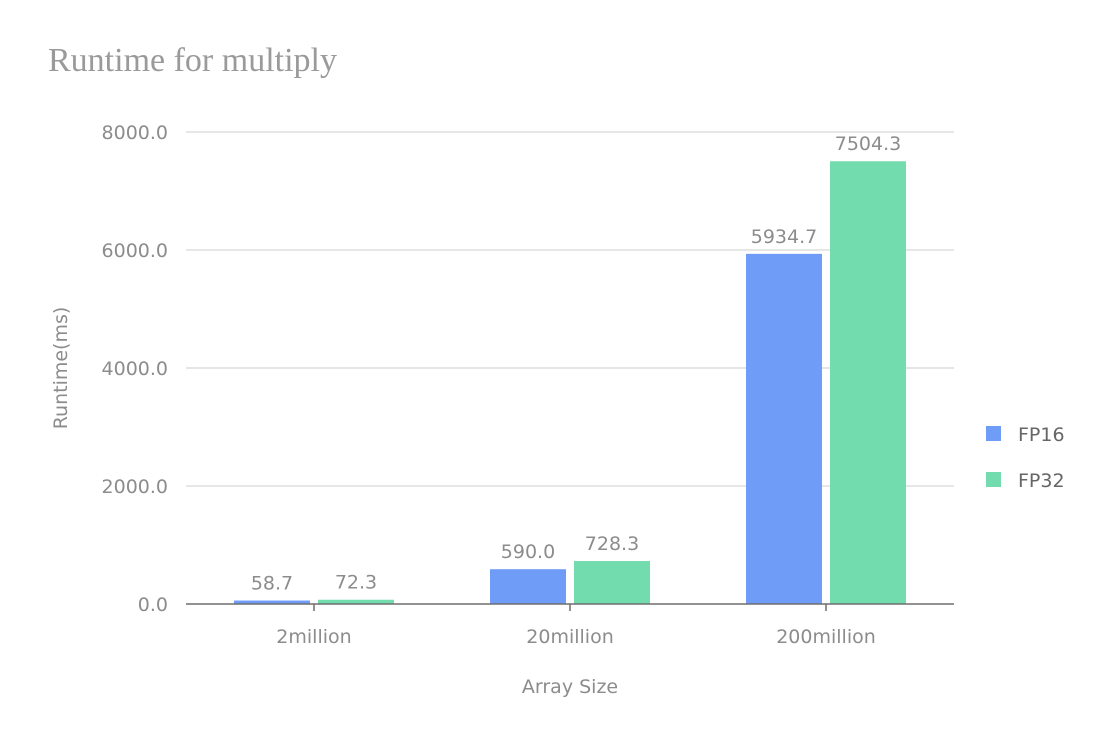 Image resolution: width=1120 pixels, height=746 pixels. What do you see at coordinates (570, 687) in the screenshot?
I see `x-axis-title: Array Size` at bounding box center [570, 687].